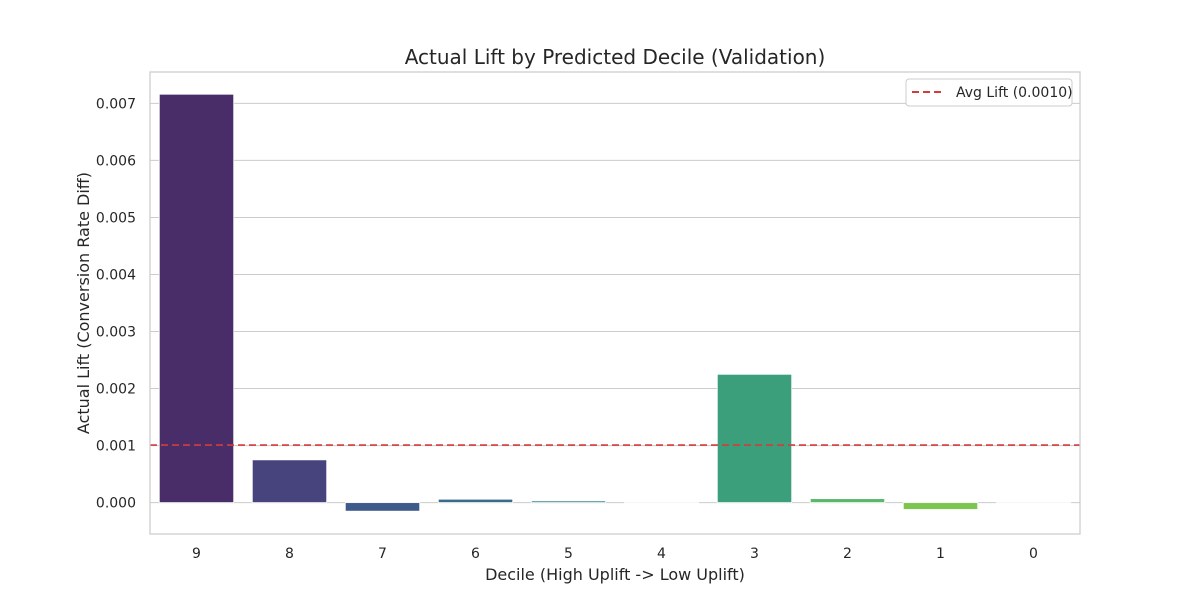 The height and width of the screenshot is (600, 1200). What do you see at coordinates (1033, 554) in the screenshot?
I see `x-tick-label: 0` at bounding box center [1033, 554].